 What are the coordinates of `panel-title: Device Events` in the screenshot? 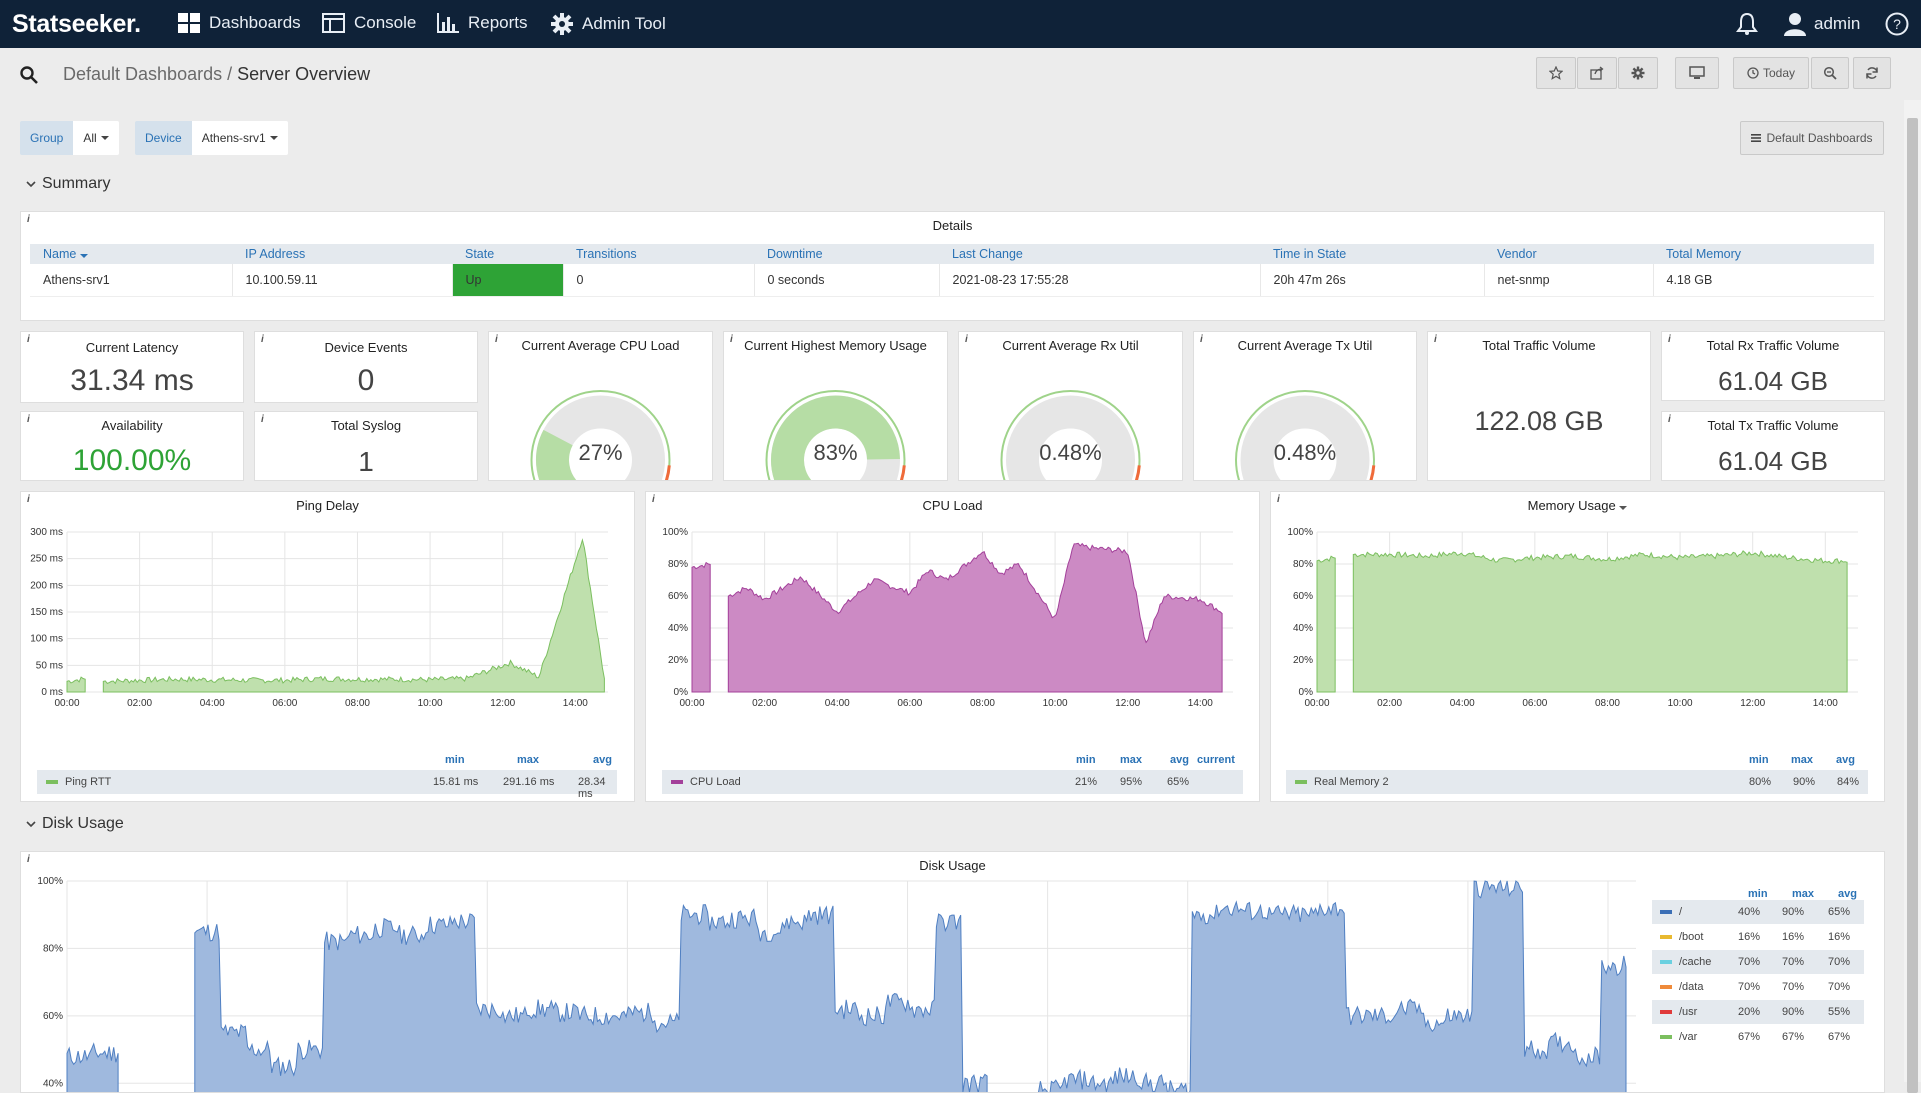 It's located at (366, 347).